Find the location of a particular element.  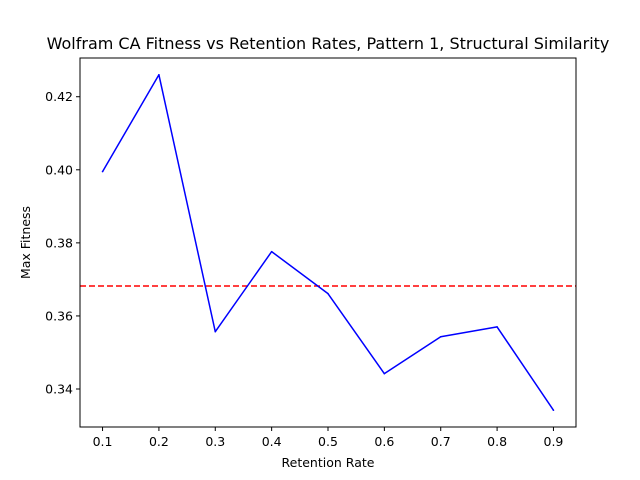

x-axis-ticks: 0.1 0.2 0.3 0.4 0.5 0.6 0.7 0.8 0.9 is located at coordinates (328, 438).